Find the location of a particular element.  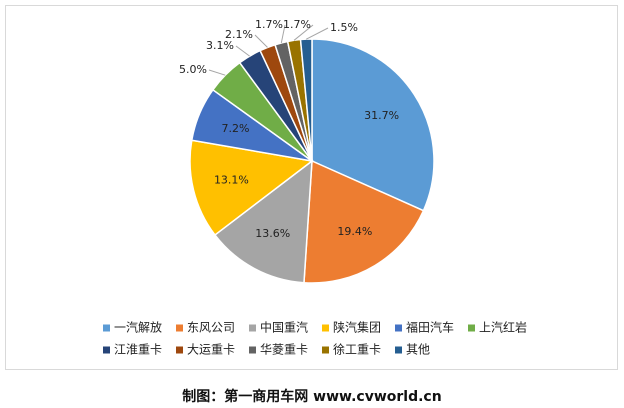

legend-label: 中国重汽 is located at coordinates (284, 327).